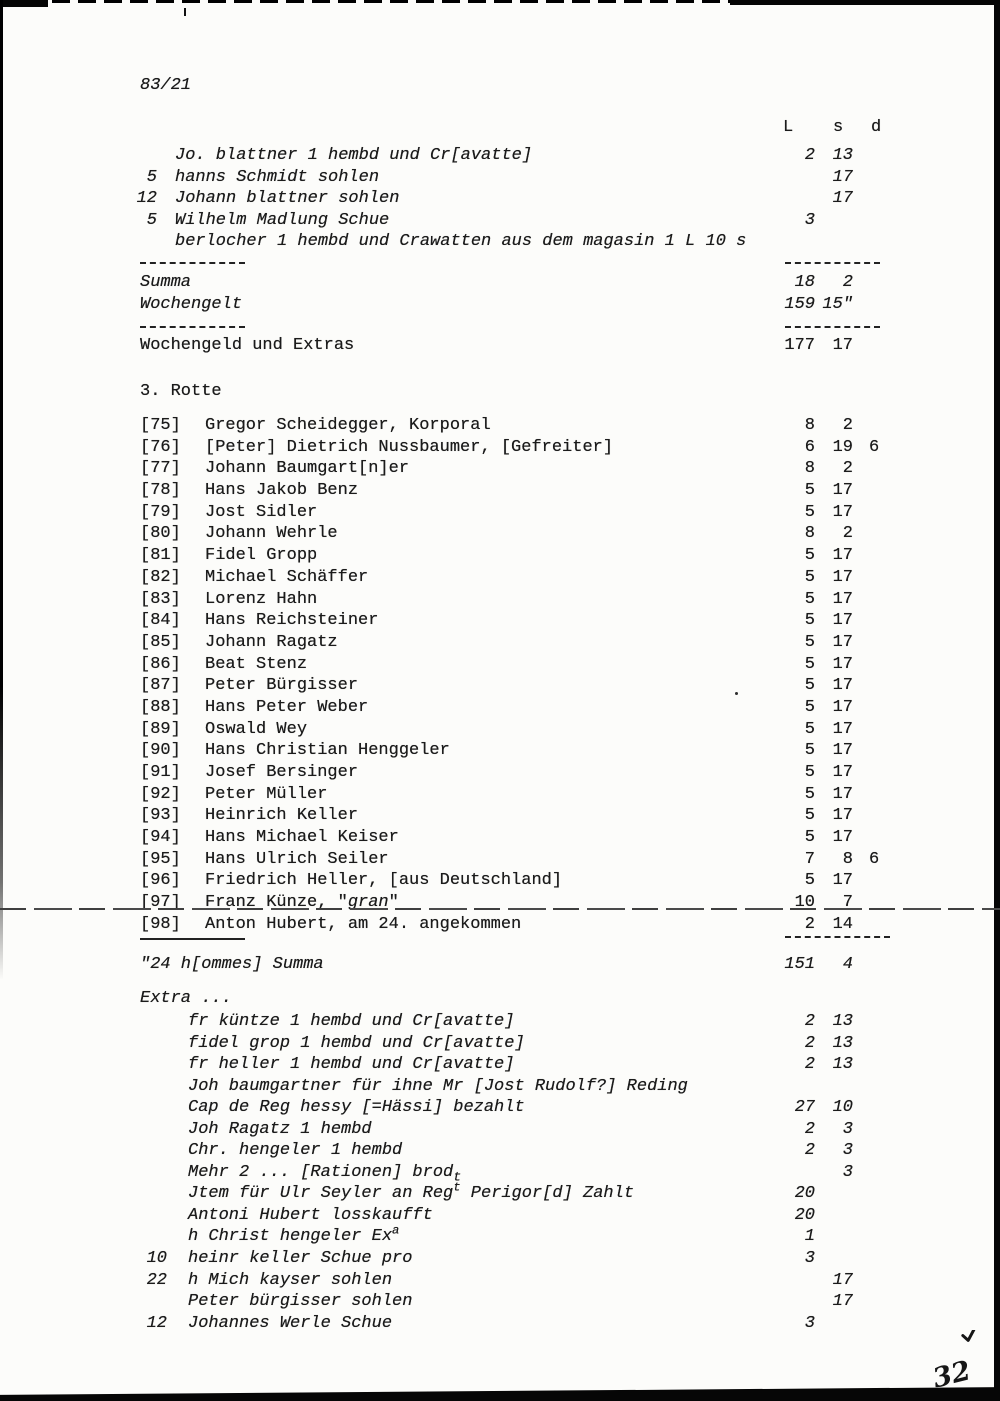  I want to click on extras-row: Joh Ragatz 1 hembd 2 3, so click(500, 1130).